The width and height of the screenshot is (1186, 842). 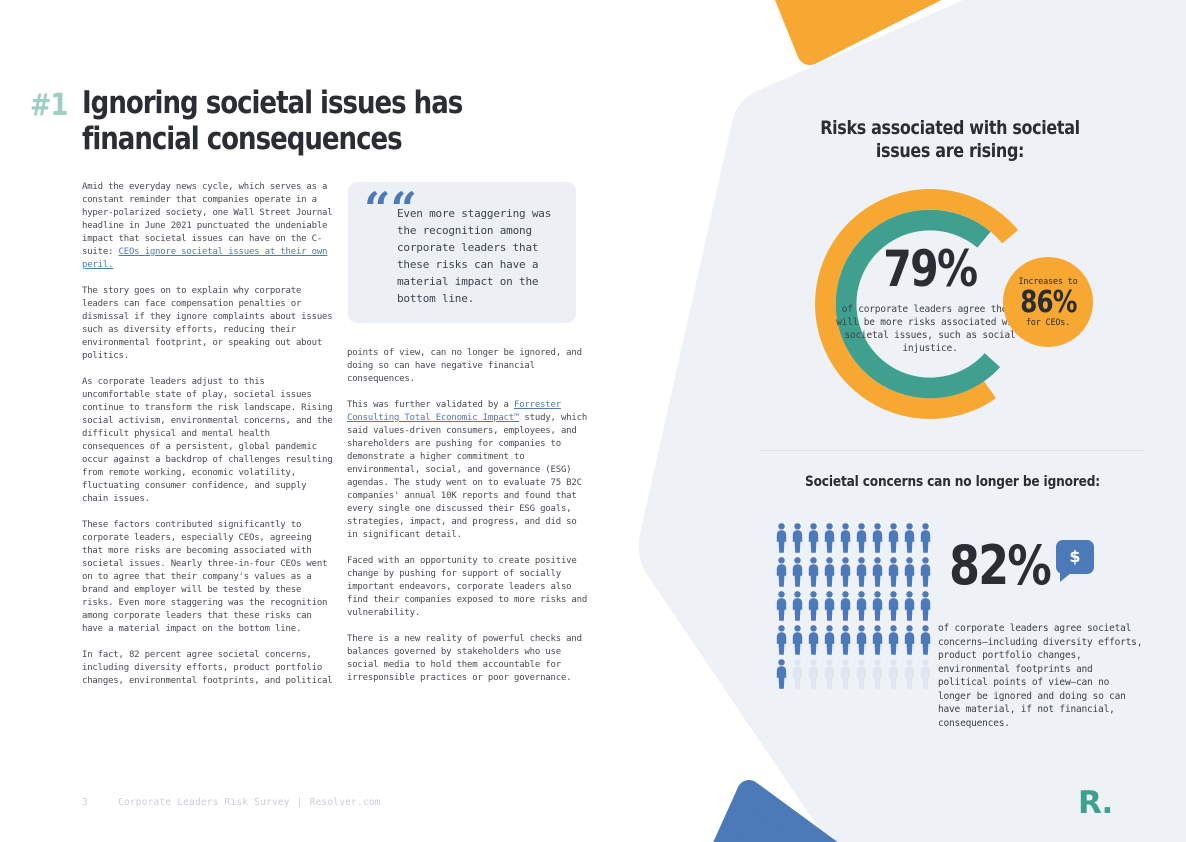 I want to click on orange-triangle-shape, so click(x=858, y=32).